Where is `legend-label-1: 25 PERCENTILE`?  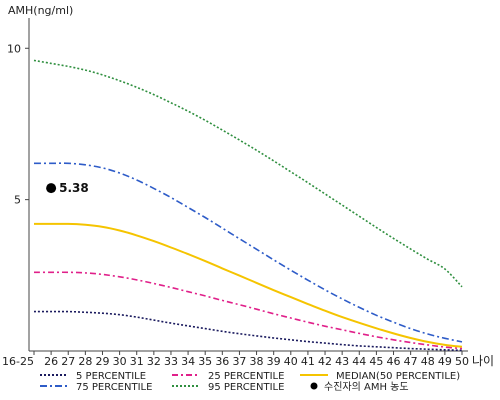 legend-label-1: 25 PERCENTILE is located at coordinates (246, 376).